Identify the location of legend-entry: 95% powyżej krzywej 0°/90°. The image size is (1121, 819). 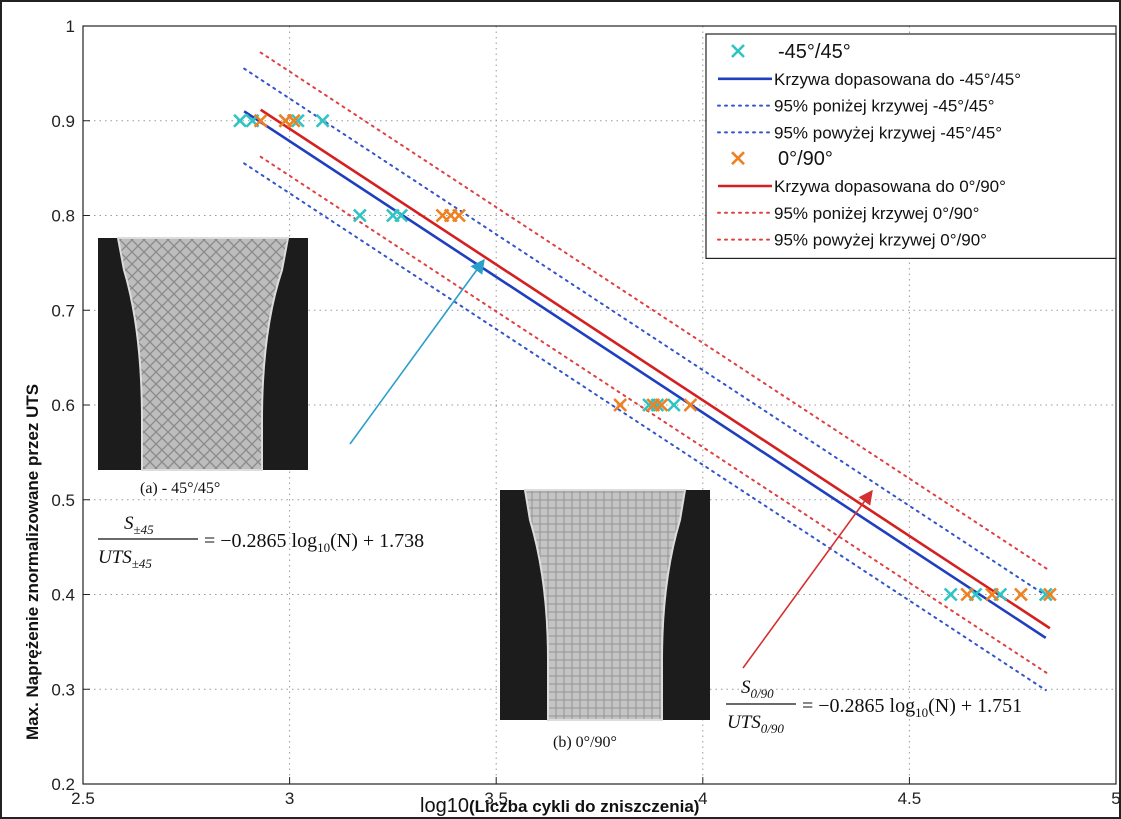
(852, 240).